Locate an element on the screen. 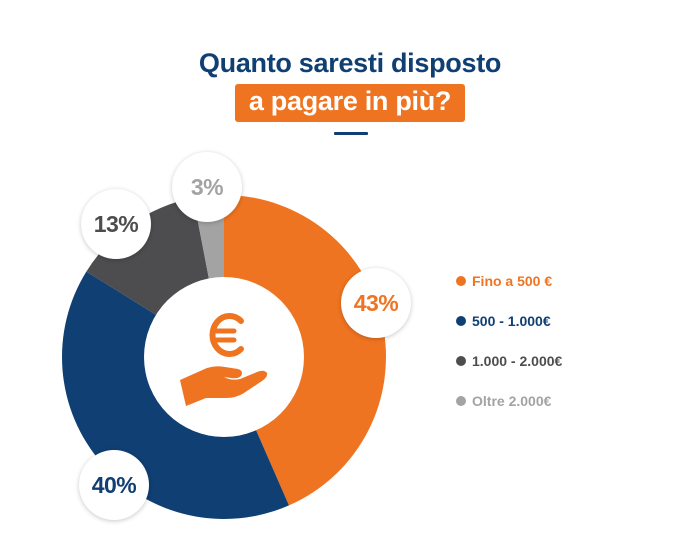 The image size is (700, 560). data-label-text: 43% is located at coordinates (376, 302).